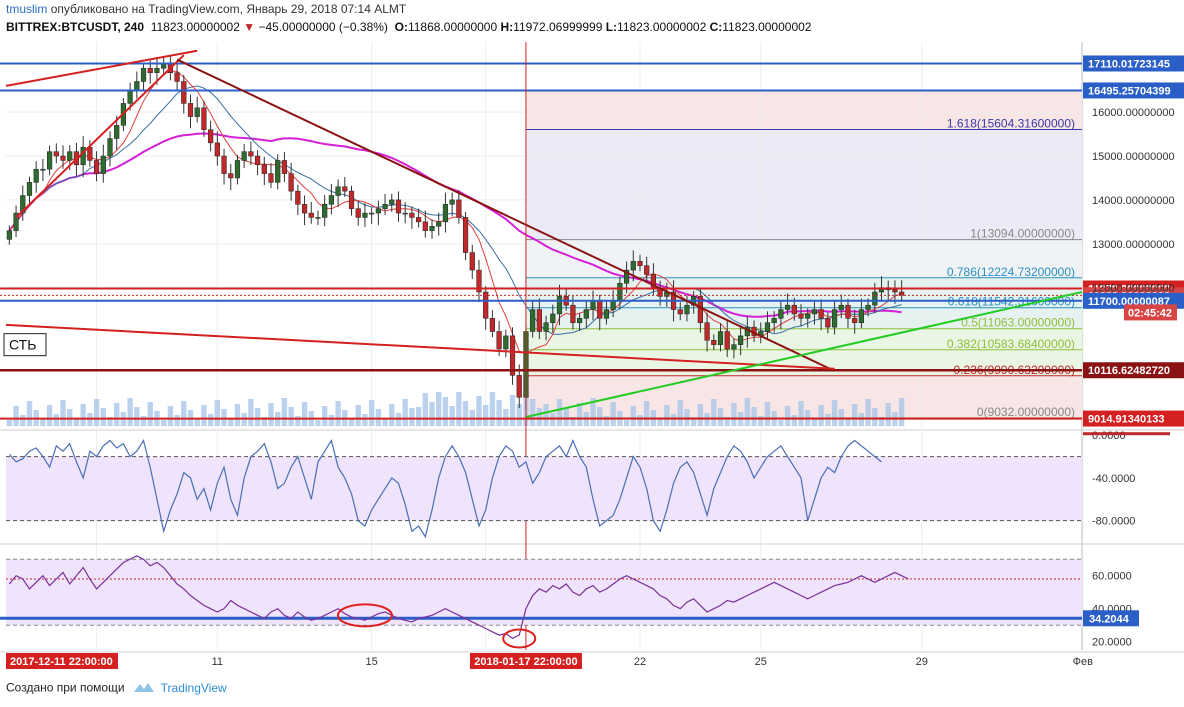 The image size is (1184, 707). Describe the element at coordinates (372, 662) in the screenshot. I see `time-axis-tick: 15` at that location.